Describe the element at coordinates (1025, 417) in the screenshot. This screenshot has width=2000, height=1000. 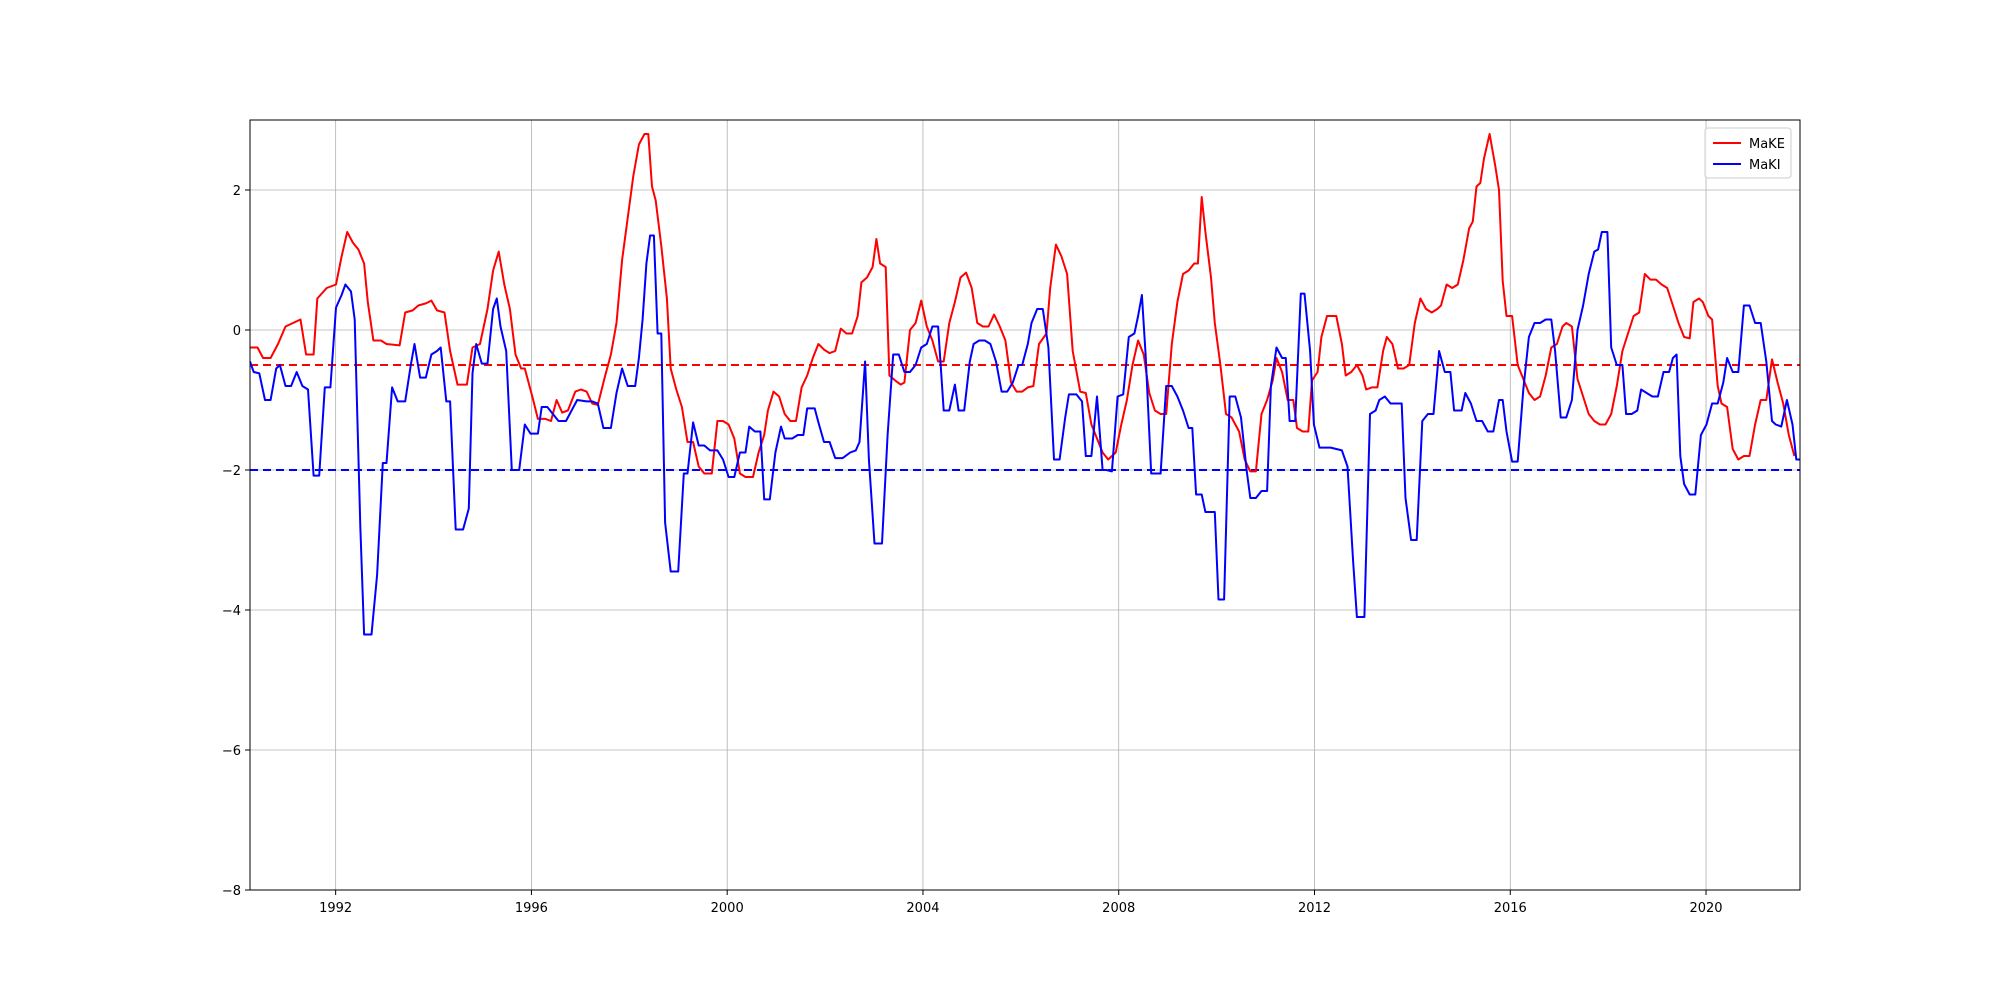
I see `threshold-lines` at that location.